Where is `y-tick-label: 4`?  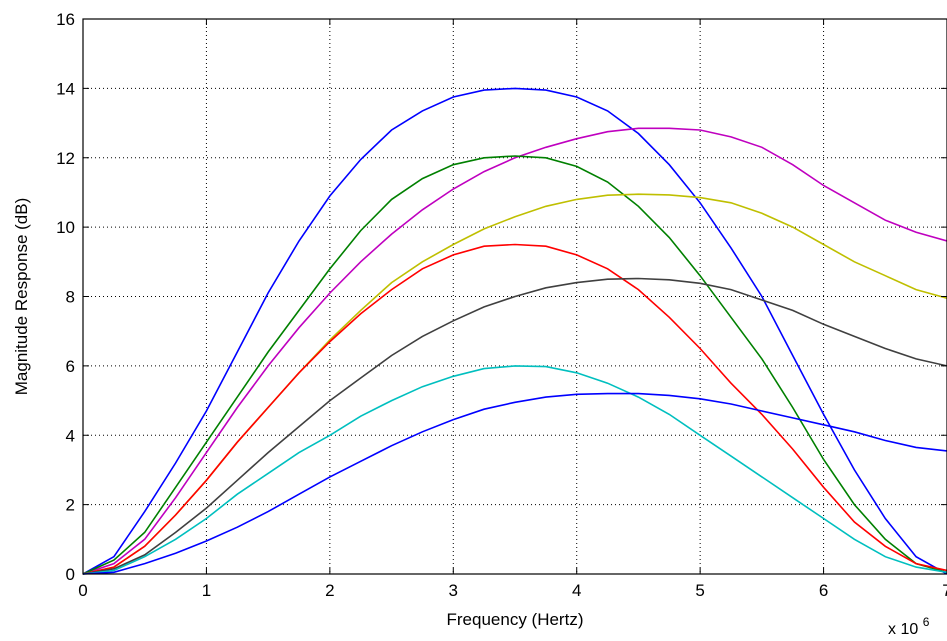 y-tick-label: 4 is located at coordinates (70, 435).